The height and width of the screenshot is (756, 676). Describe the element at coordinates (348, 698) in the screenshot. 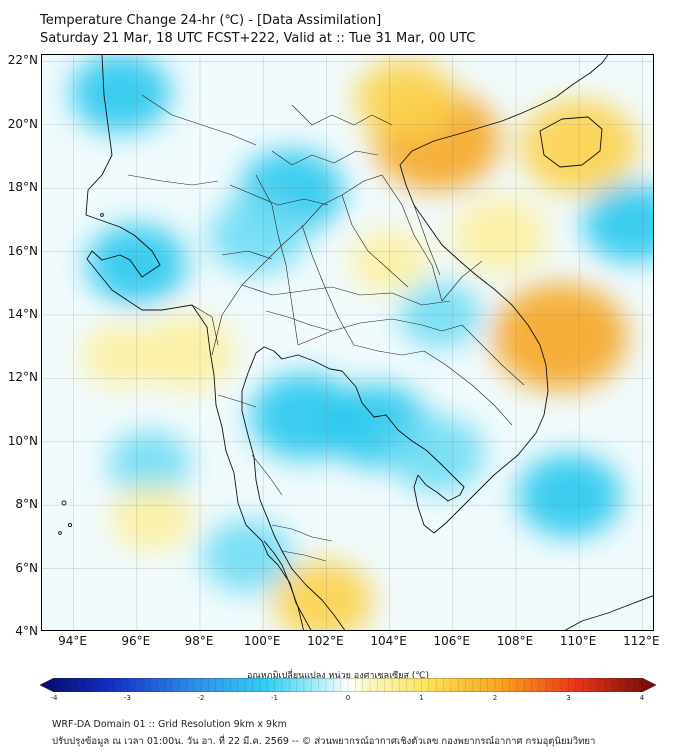

I see `colorbar-tick-label: 0` at that location.